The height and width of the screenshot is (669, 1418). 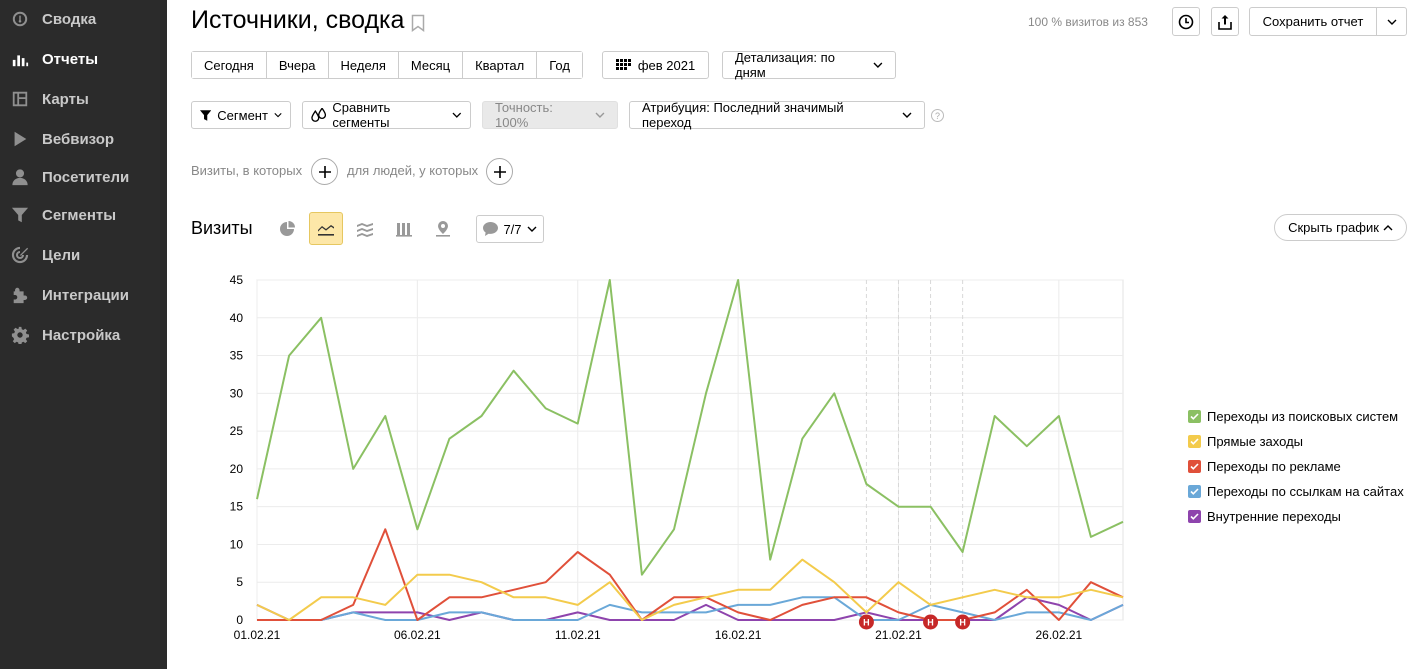 What do you see at coordinates (1313, 21) in the screenshot?
I see `save-report-label: Сохранить отчет` at bounding box center [1313, 21].